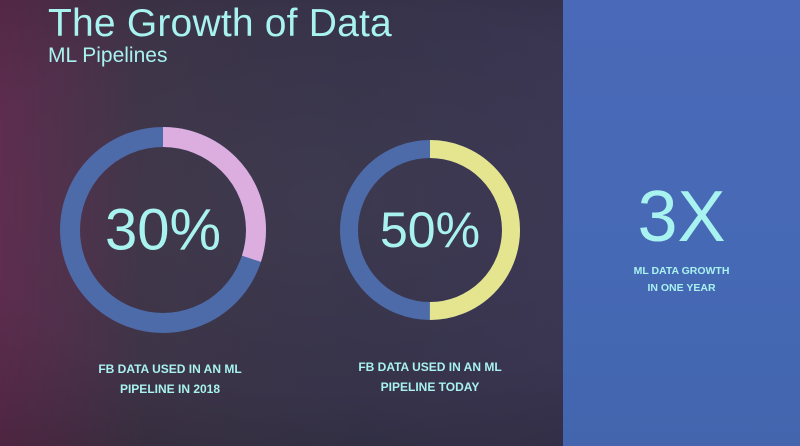 The width and height of the screenshot is (800, 446). I want to click on slide-title: The Growth of Data, so click(220, 23).